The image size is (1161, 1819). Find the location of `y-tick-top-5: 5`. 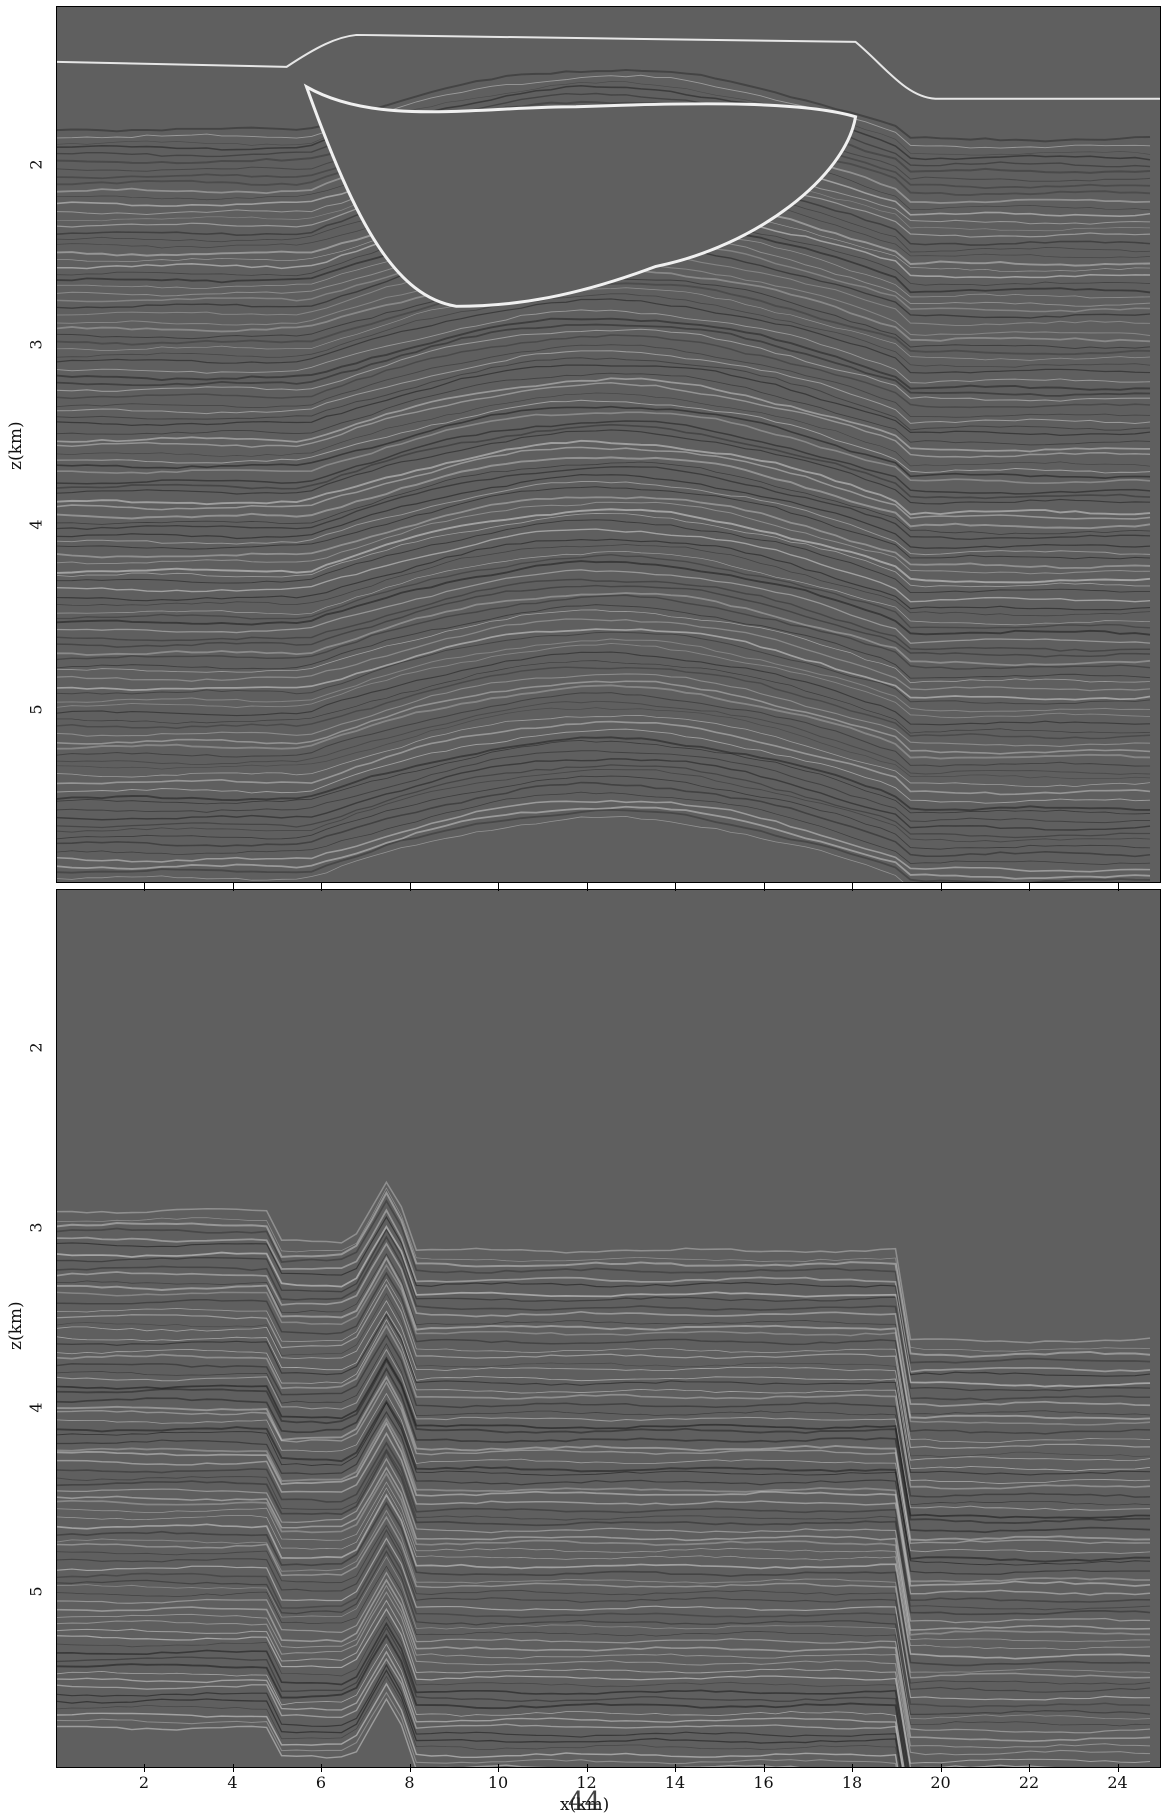

y-tick-top-5: 5 is located at coordinates (36, 709).